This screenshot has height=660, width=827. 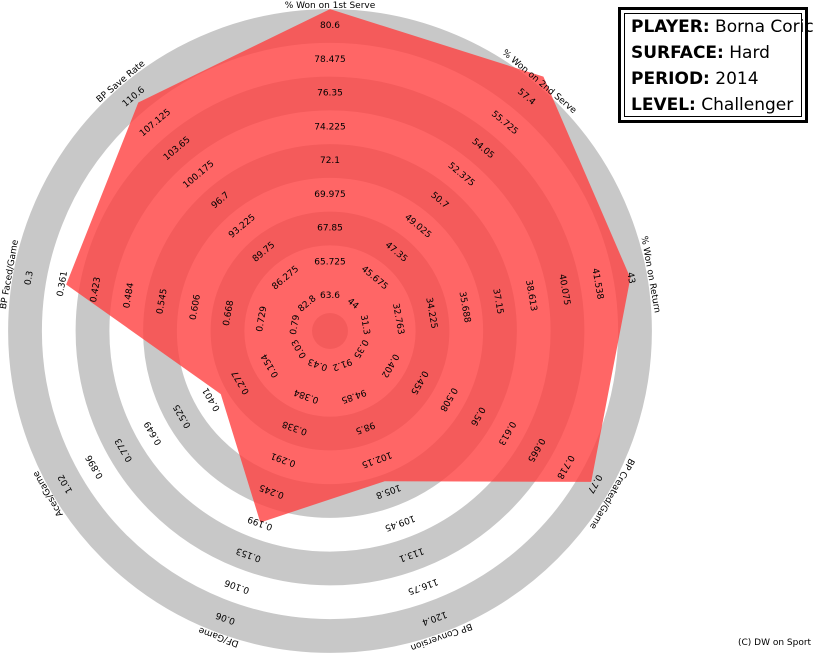 What do you see at coordinates (330, 229) in the screenshot?
I see `radar-tick-label: 67.85` at bounding box center [330, 229].